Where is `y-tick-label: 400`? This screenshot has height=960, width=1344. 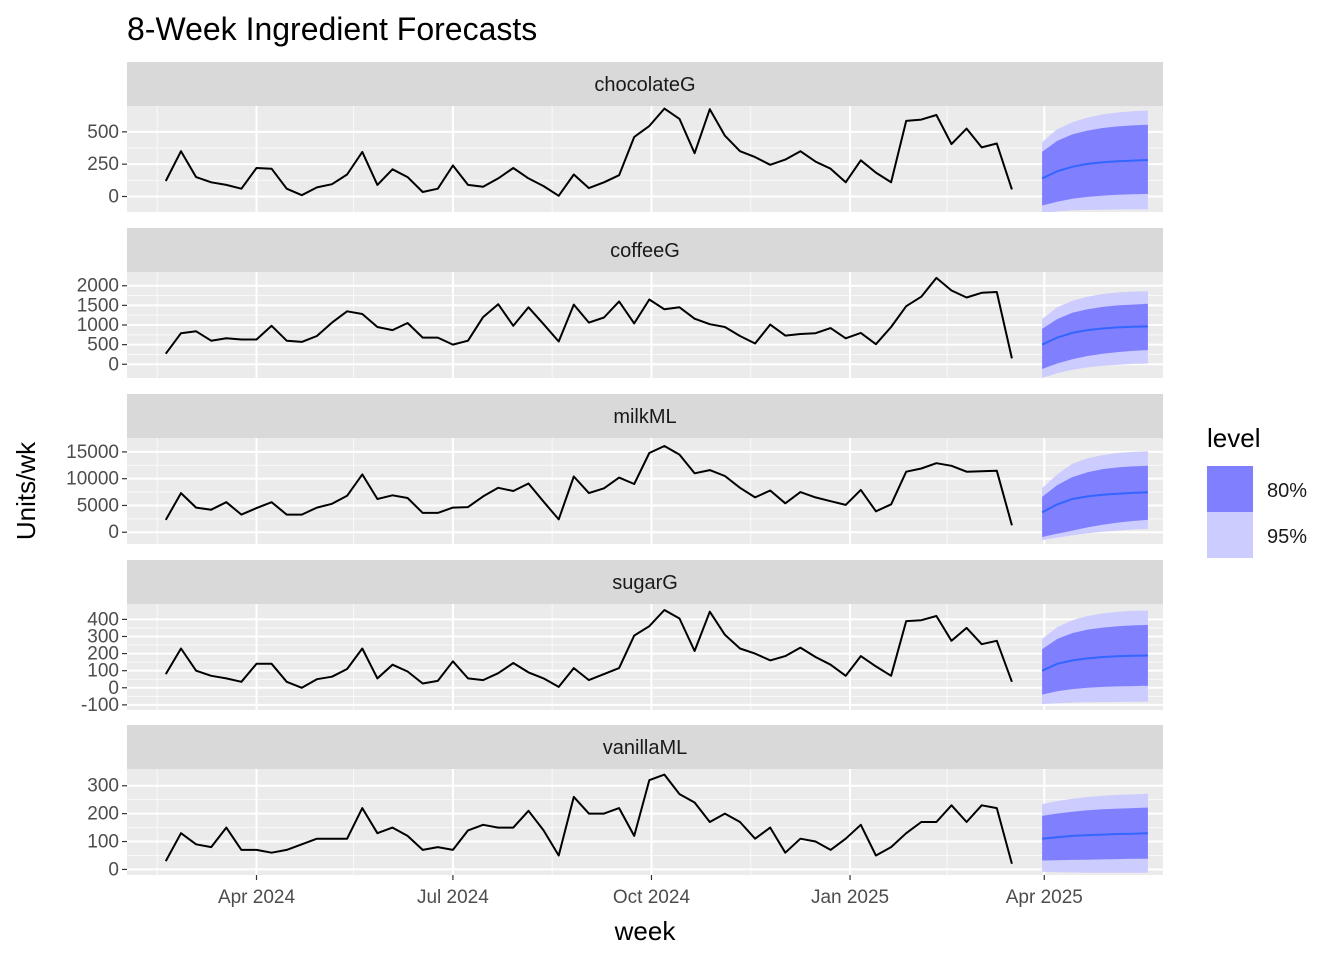
y-tick-label: 400 is located at coordinates (103, 619).